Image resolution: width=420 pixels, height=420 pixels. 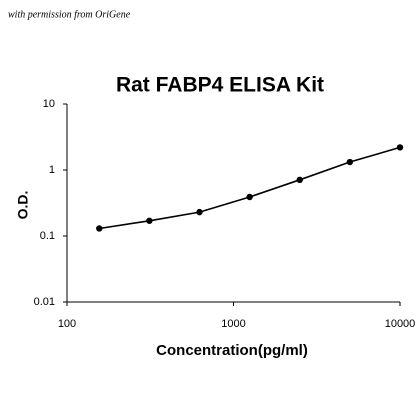 What do you see at coordinates (49, 104) in the screenshot?
I see `y-tick-label: 10` at bounding box center [49, 104].